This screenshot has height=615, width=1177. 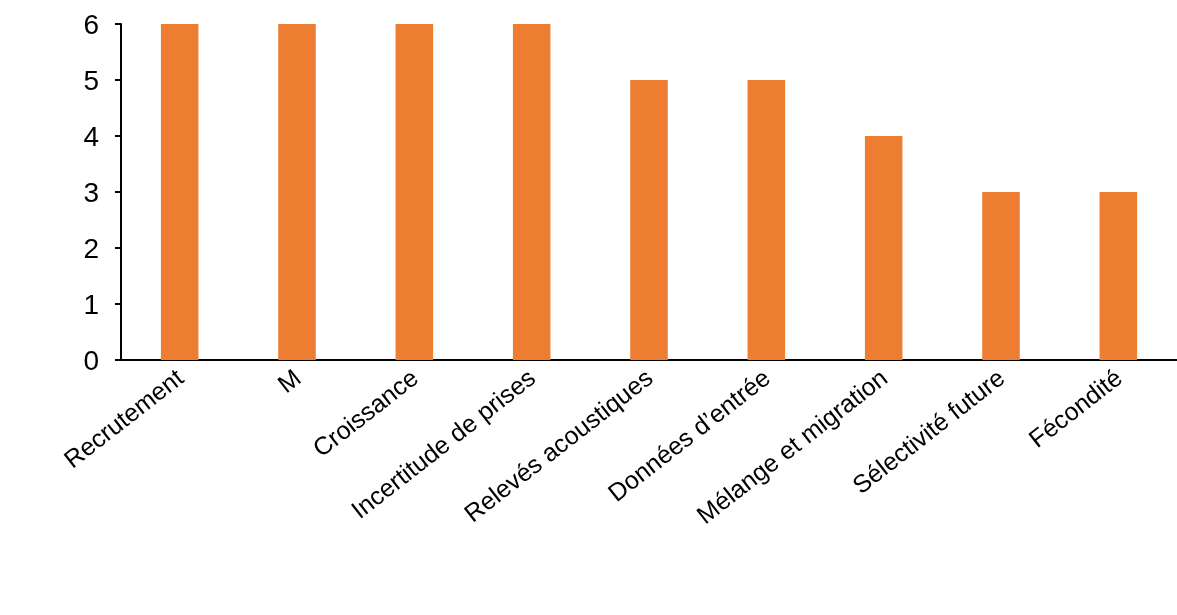 What do you see at coordinates (288, 380) in the screenshot?
I see `x-tick-label: M` at bounding box center [288, 380].